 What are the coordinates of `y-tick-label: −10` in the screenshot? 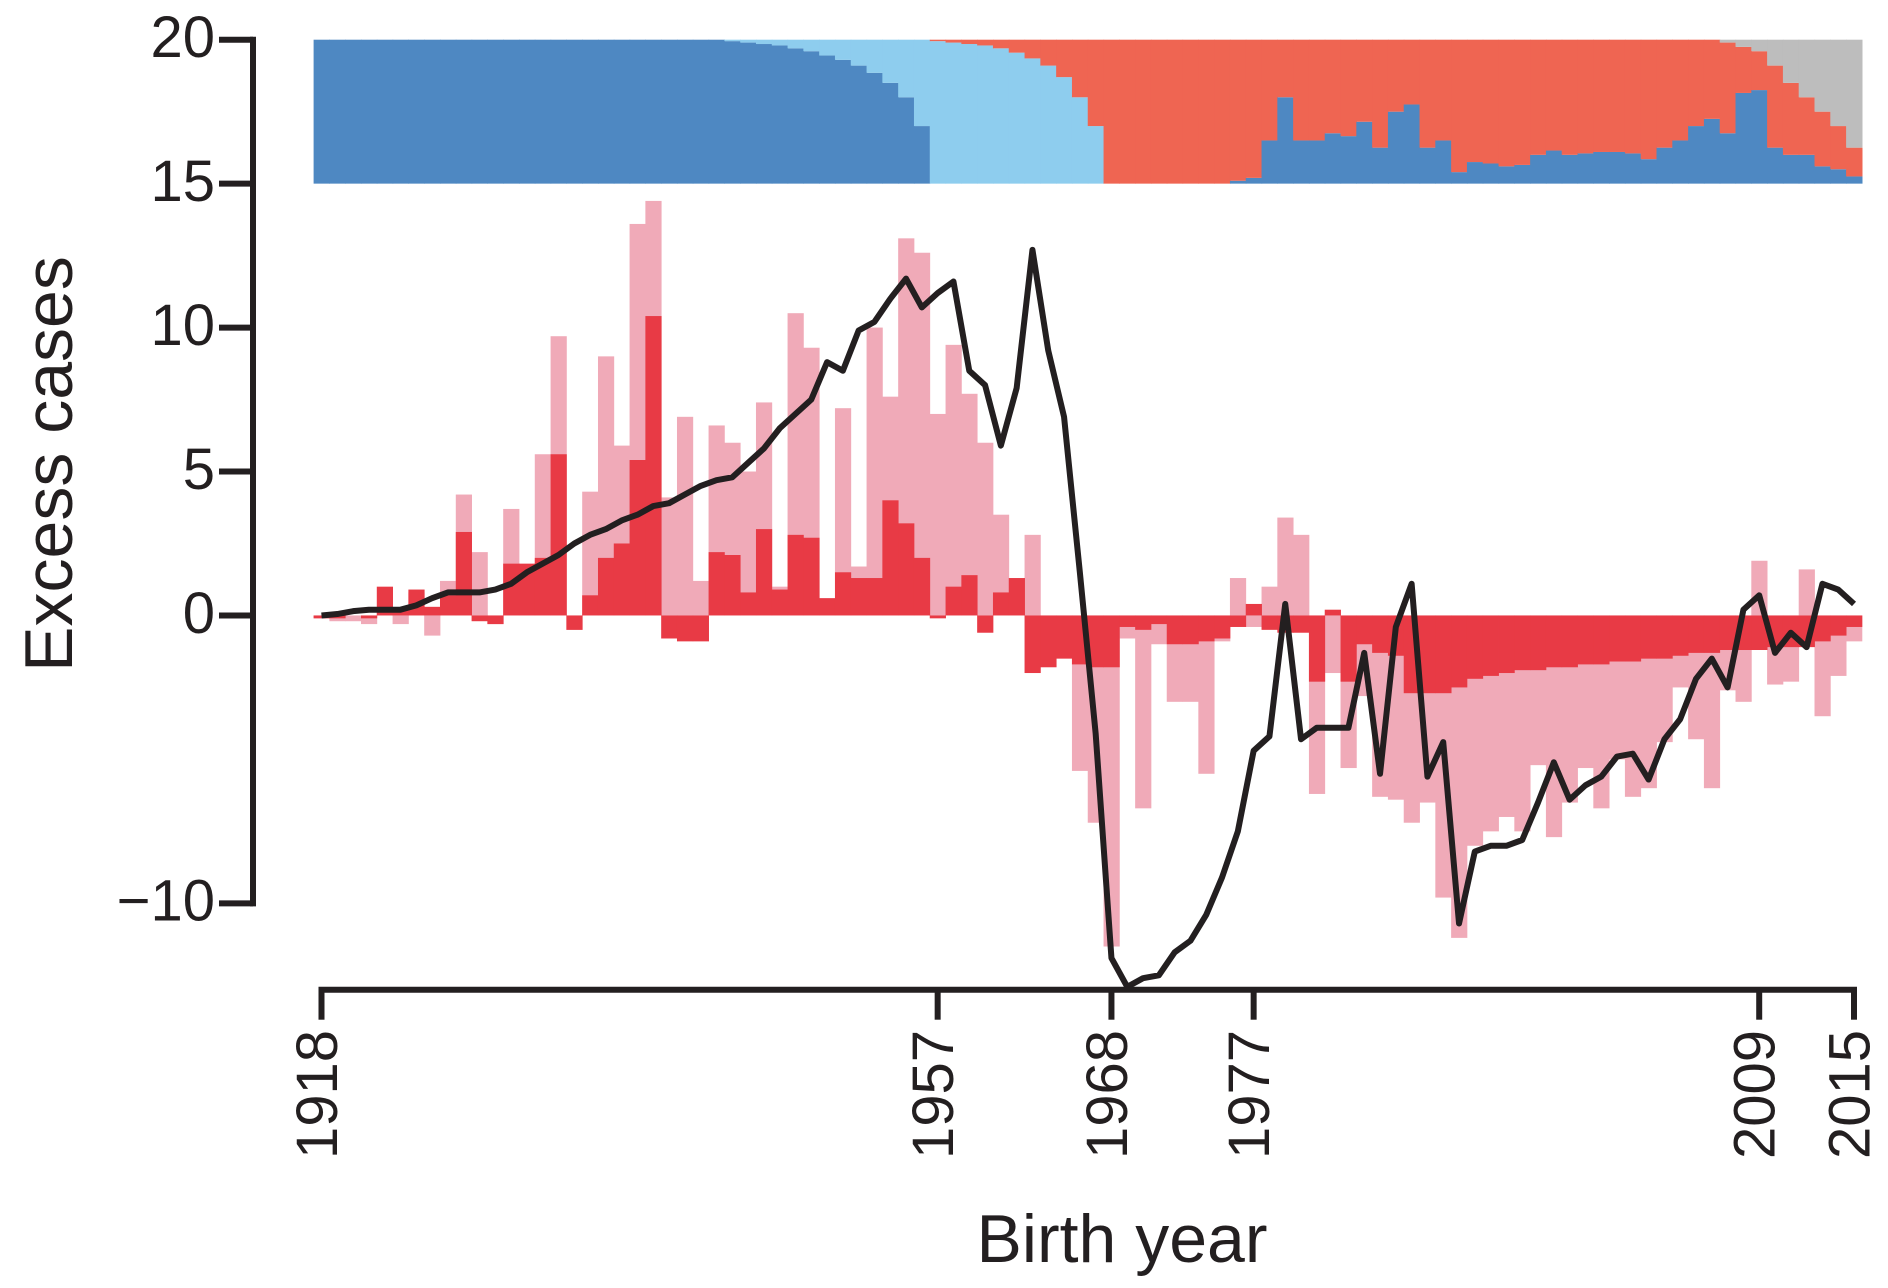 It's located at (166, 901).